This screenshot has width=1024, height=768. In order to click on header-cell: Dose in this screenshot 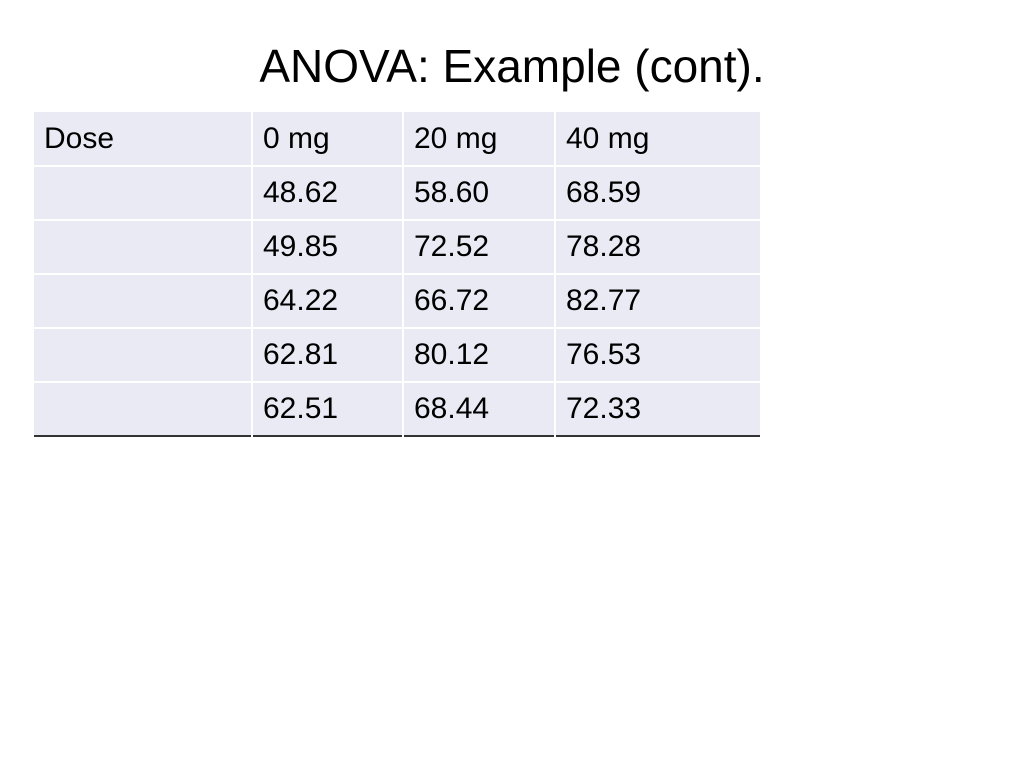, I will do `click(143, 139)`.